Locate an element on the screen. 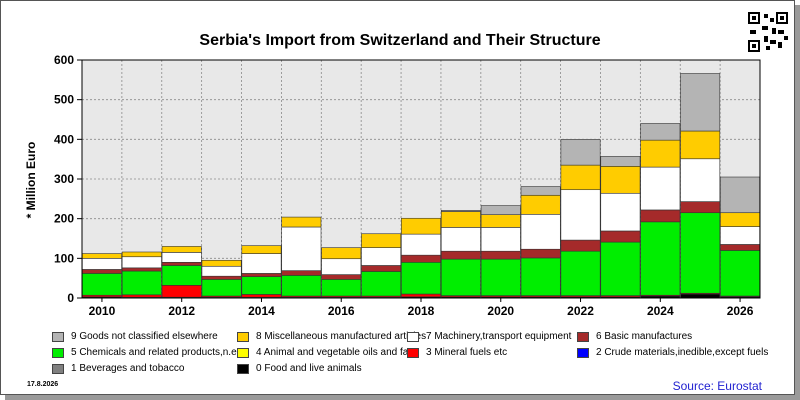 This screenshot has height=400, width=800. x-tick-label: 2012 is located at coordinates (181, 311).